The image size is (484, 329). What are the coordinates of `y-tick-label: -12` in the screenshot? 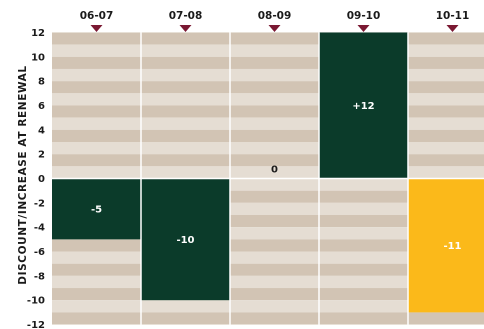 It's located at (36, 324).